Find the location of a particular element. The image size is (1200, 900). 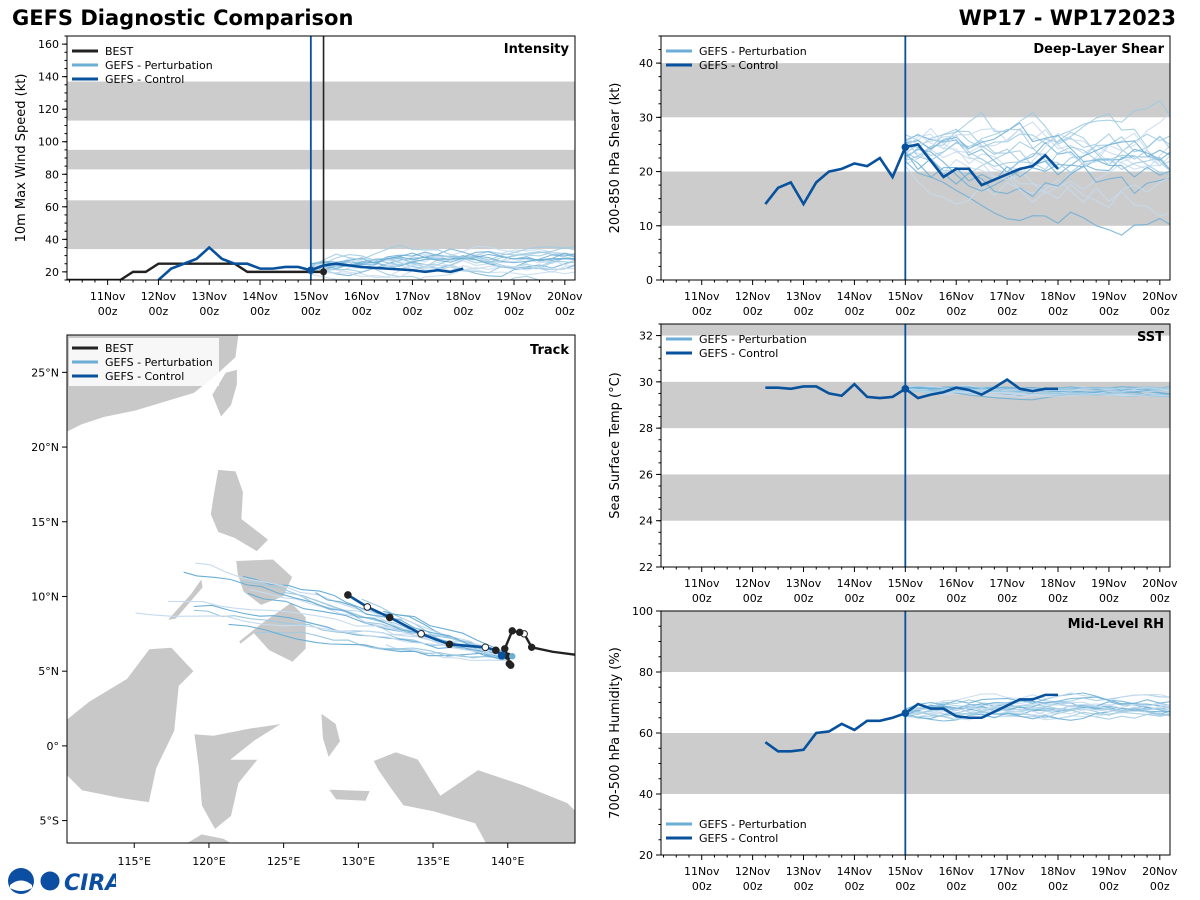

best-marker is located at coordinates (324, 272).